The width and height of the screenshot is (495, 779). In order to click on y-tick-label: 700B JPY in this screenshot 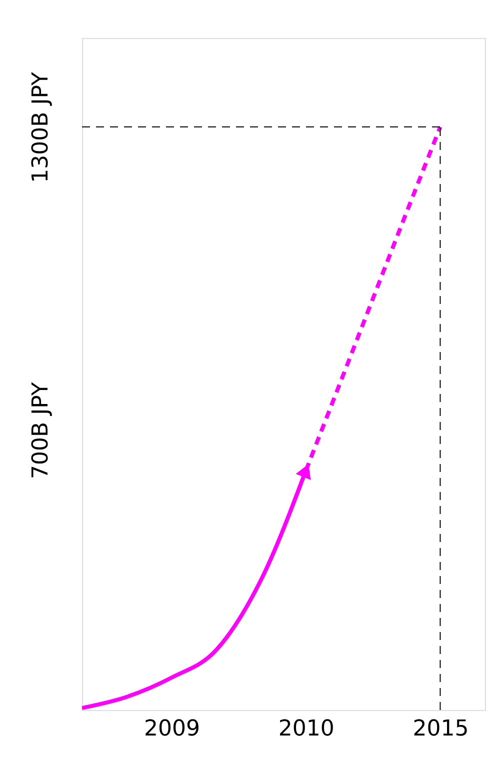, I will do `click(41, 430)`.